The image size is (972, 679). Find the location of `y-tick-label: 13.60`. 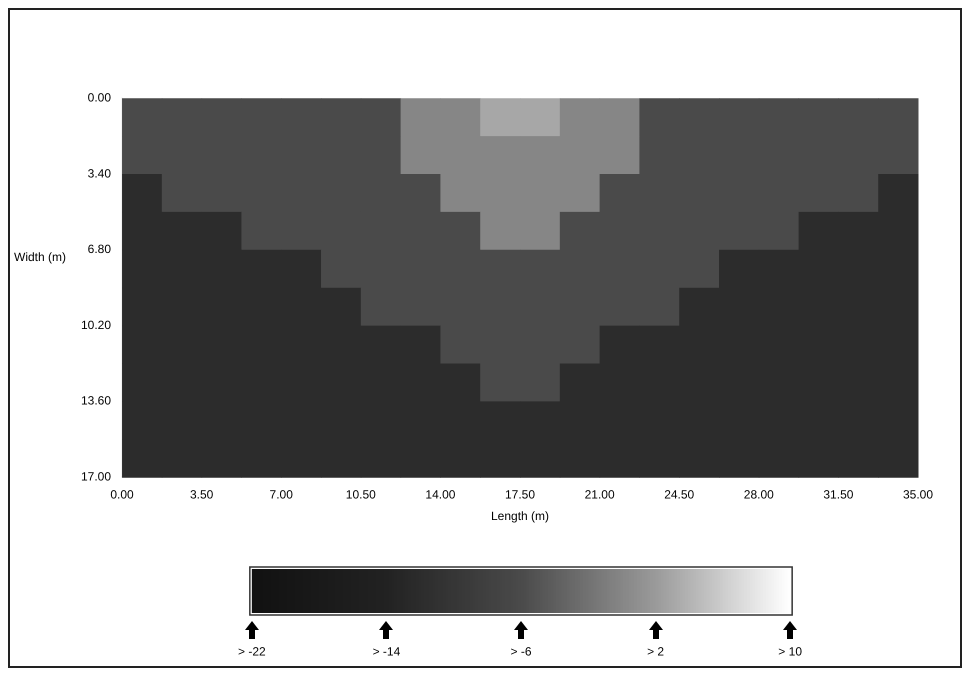

y-tick-label: 13.60 is located at coordinates (96, 401).